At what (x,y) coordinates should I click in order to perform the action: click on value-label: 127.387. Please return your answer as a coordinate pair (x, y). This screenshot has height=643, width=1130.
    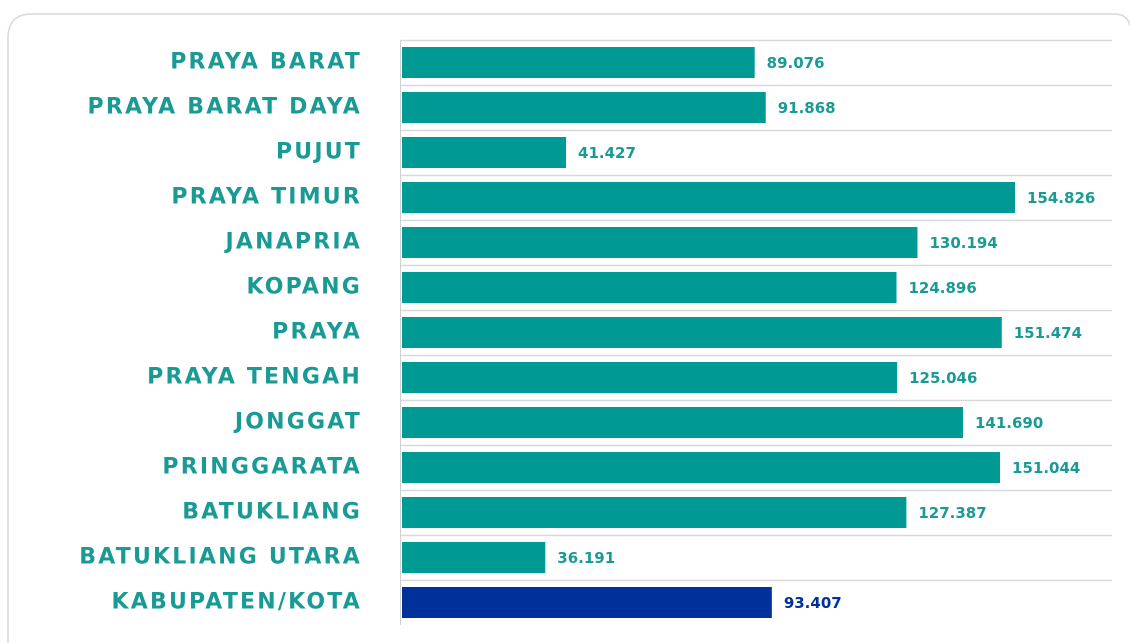
    Looking at the image, I should click on (952, 513).